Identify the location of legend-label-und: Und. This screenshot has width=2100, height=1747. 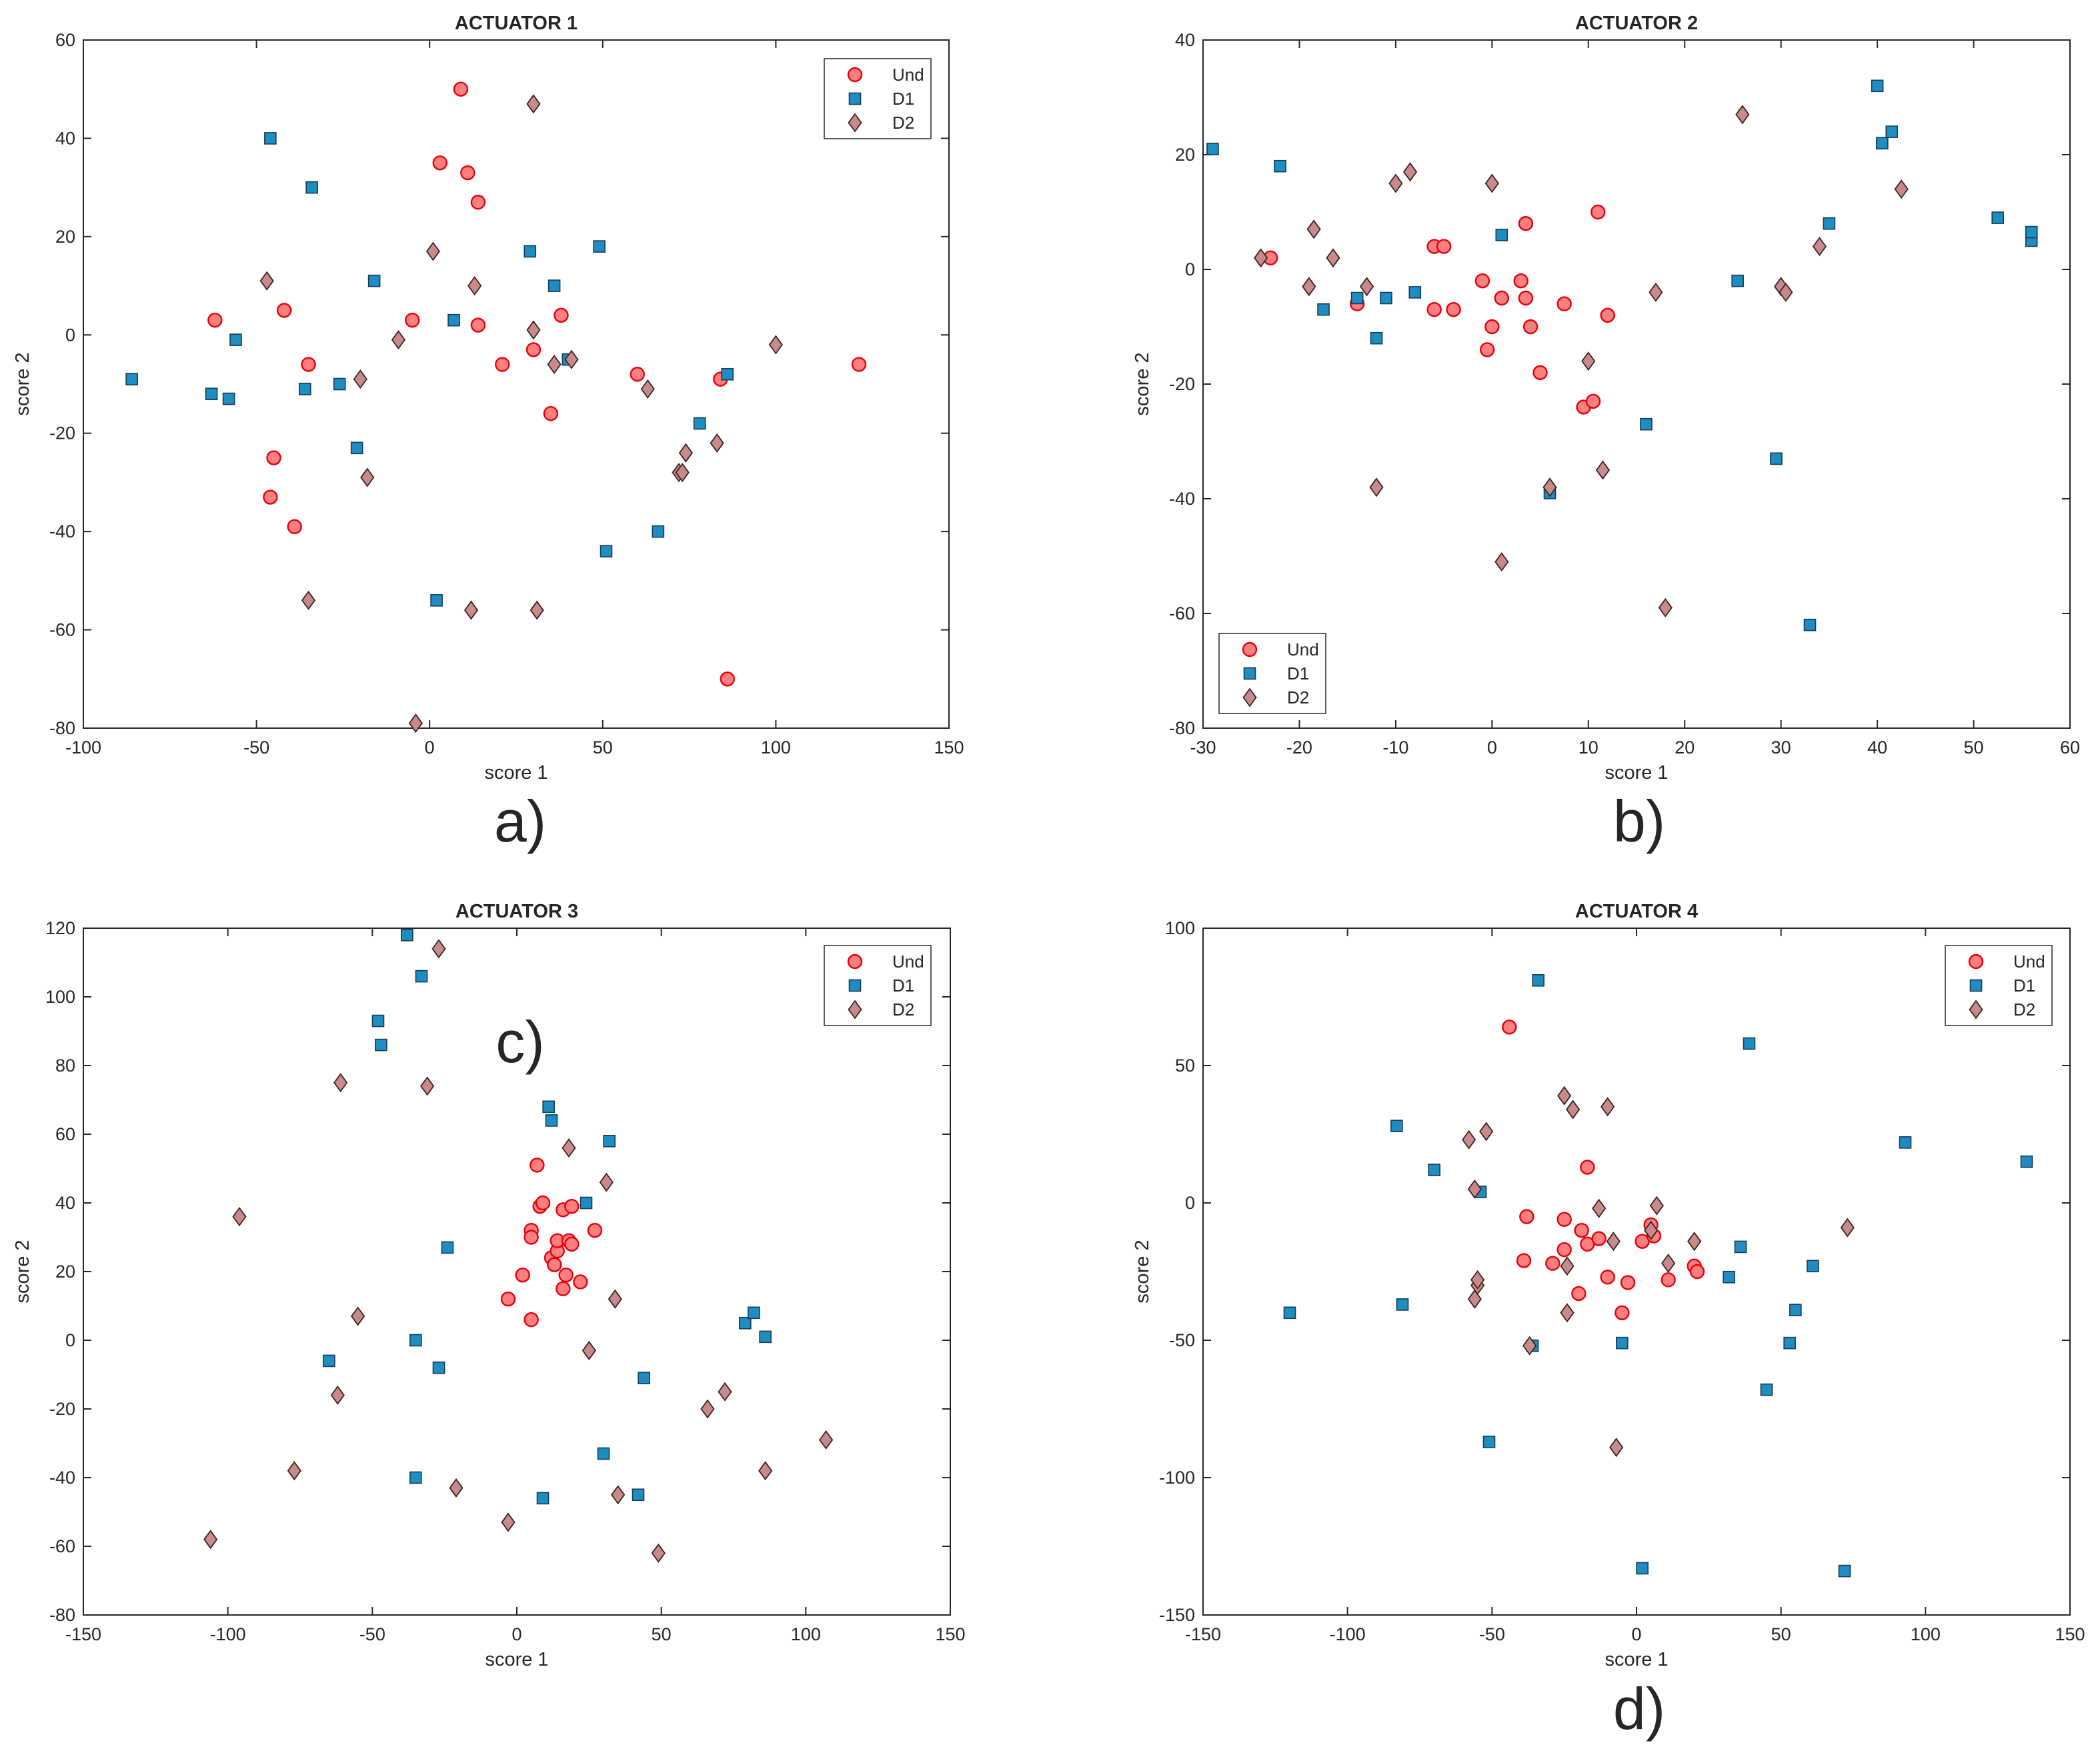
(908, 75).